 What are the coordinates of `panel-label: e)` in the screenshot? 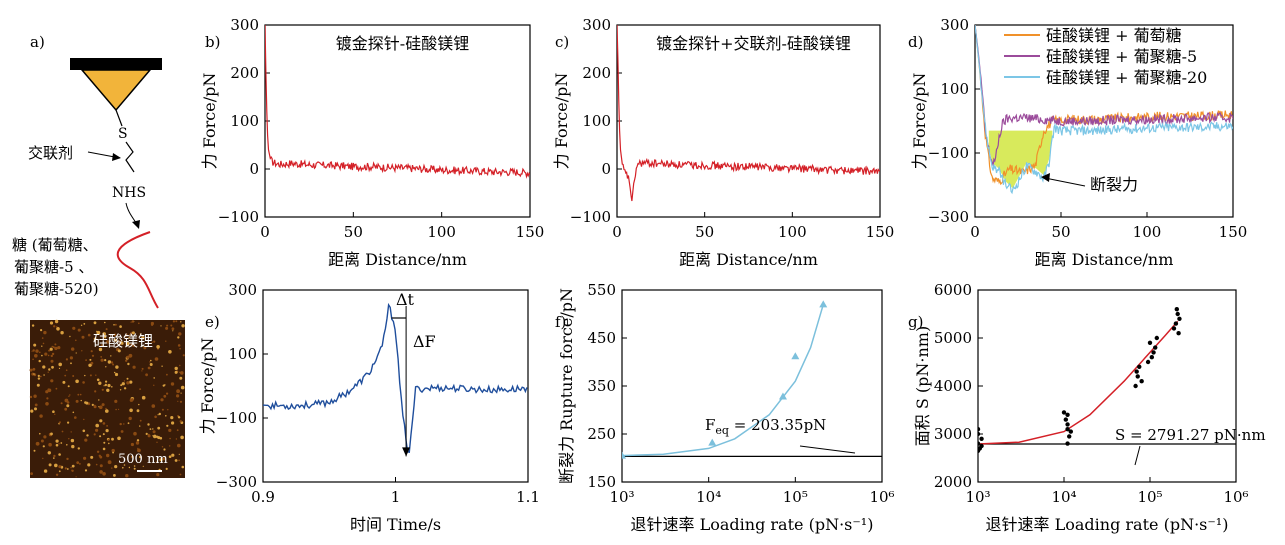 It's located at (212, 322).